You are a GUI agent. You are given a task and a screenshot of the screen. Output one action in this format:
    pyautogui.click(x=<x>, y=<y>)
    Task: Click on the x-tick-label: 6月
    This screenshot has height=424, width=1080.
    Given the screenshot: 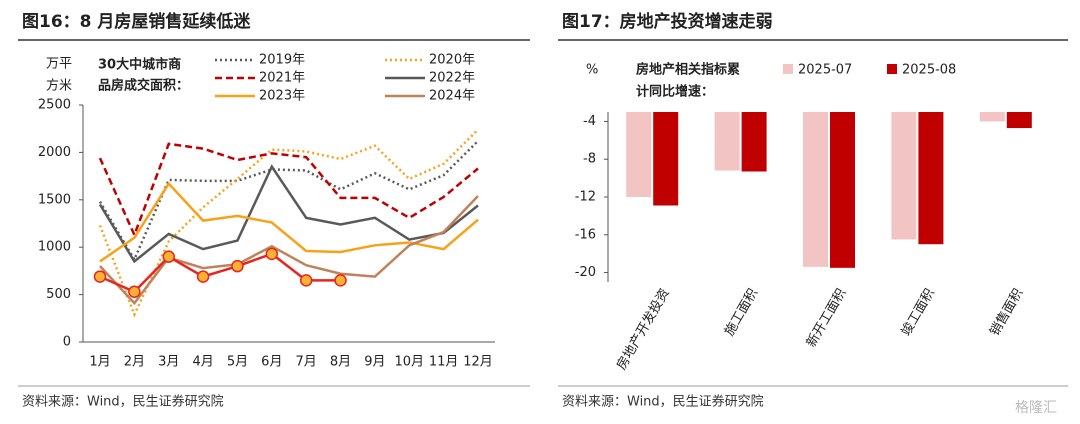 What is the action you would take?
    pyautogui.click(x=271, y=362)
    